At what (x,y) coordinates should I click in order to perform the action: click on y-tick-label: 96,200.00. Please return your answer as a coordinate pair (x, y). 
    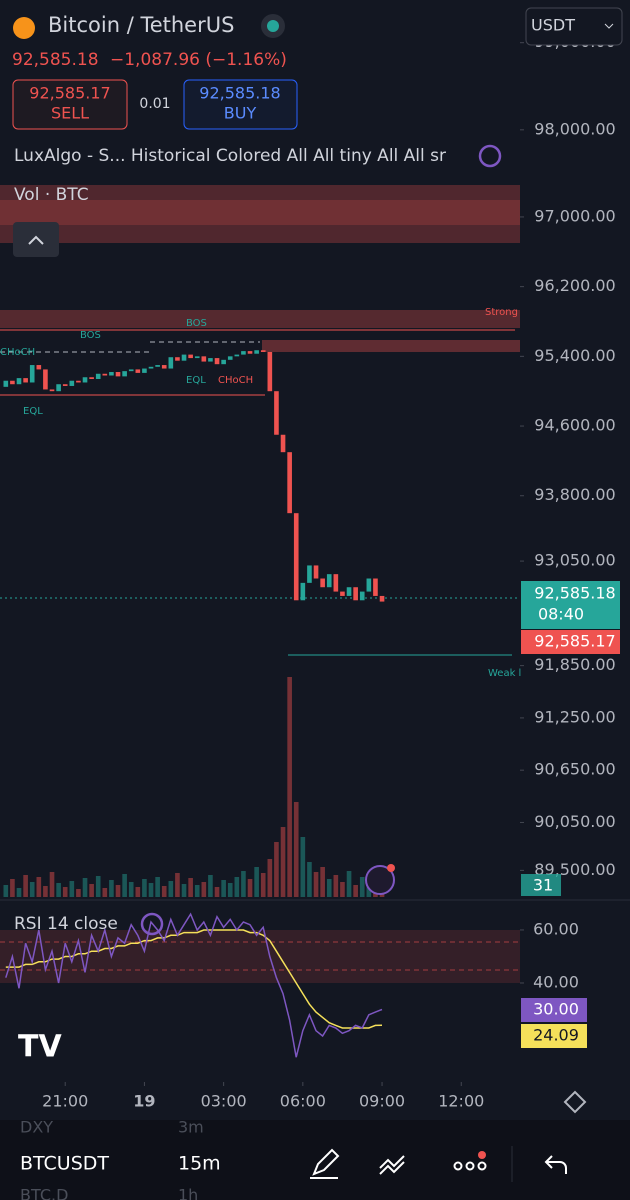
    Looking at the image, I should click on (574, 285).